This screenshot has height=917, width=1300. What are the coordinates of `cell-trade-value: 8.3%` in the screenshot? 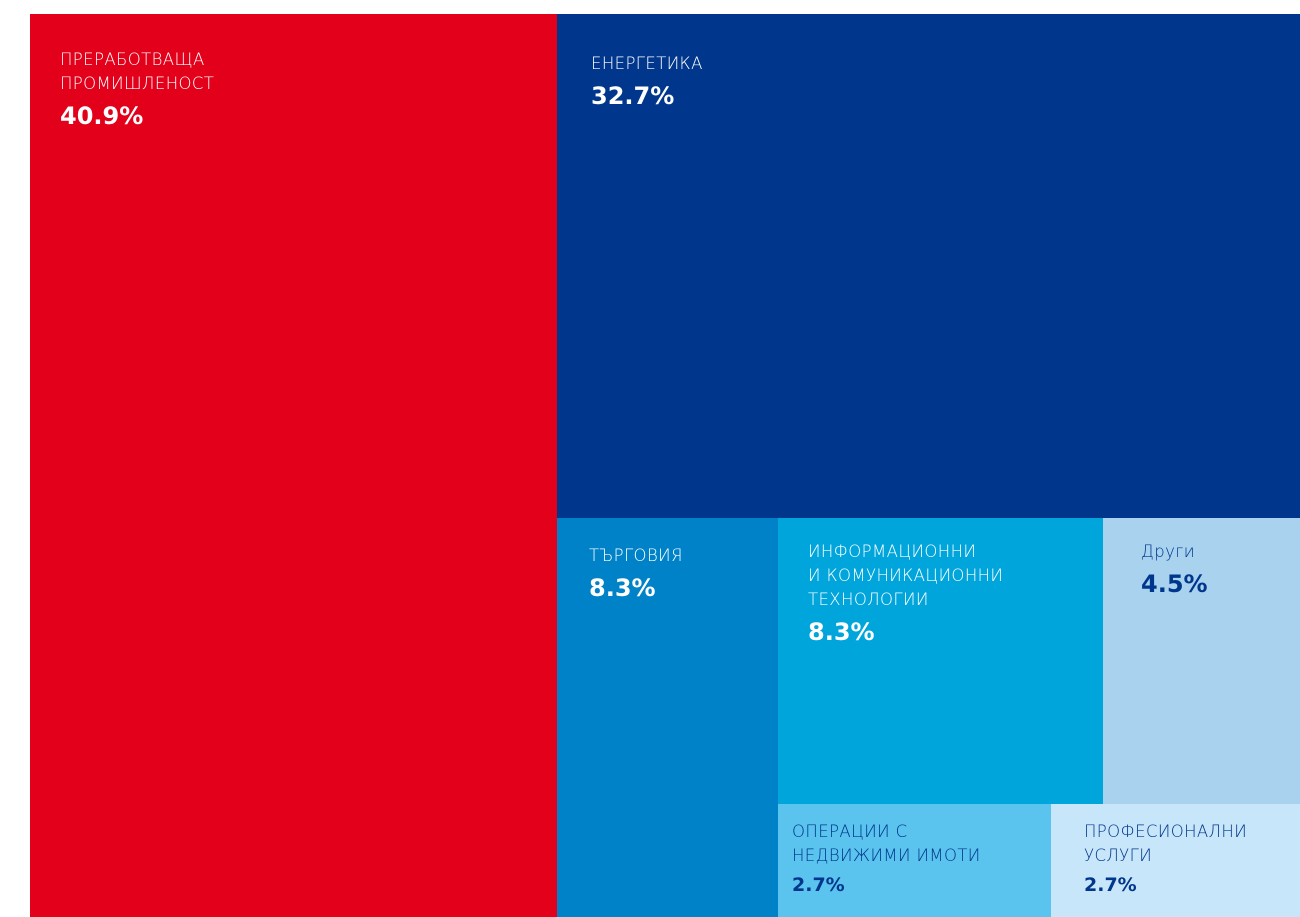 It's located at (622, 588).